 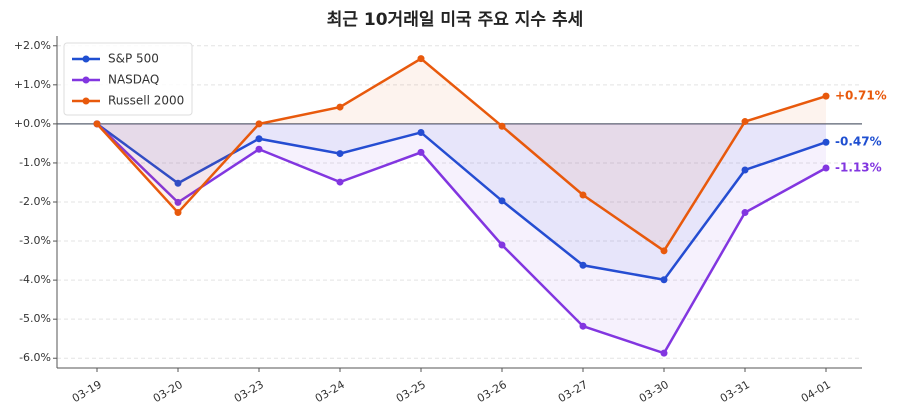 I want to click on legend-box, so click(x=128, y=79).